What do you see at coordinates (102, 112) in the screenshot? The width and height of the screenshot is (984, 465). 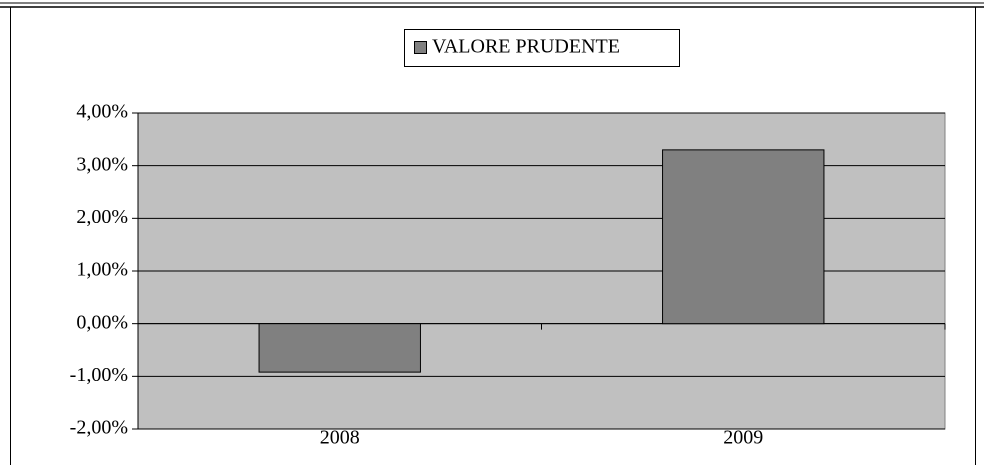 I see `y-tick-label: 4,00%` at bounding box center [102, 112].